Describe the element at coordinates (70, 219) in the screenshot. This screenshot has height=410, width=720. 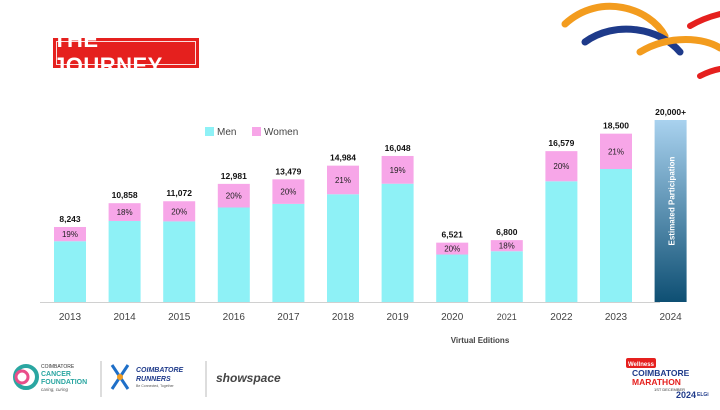
I see `total-label-2013: 8,243` at that location.